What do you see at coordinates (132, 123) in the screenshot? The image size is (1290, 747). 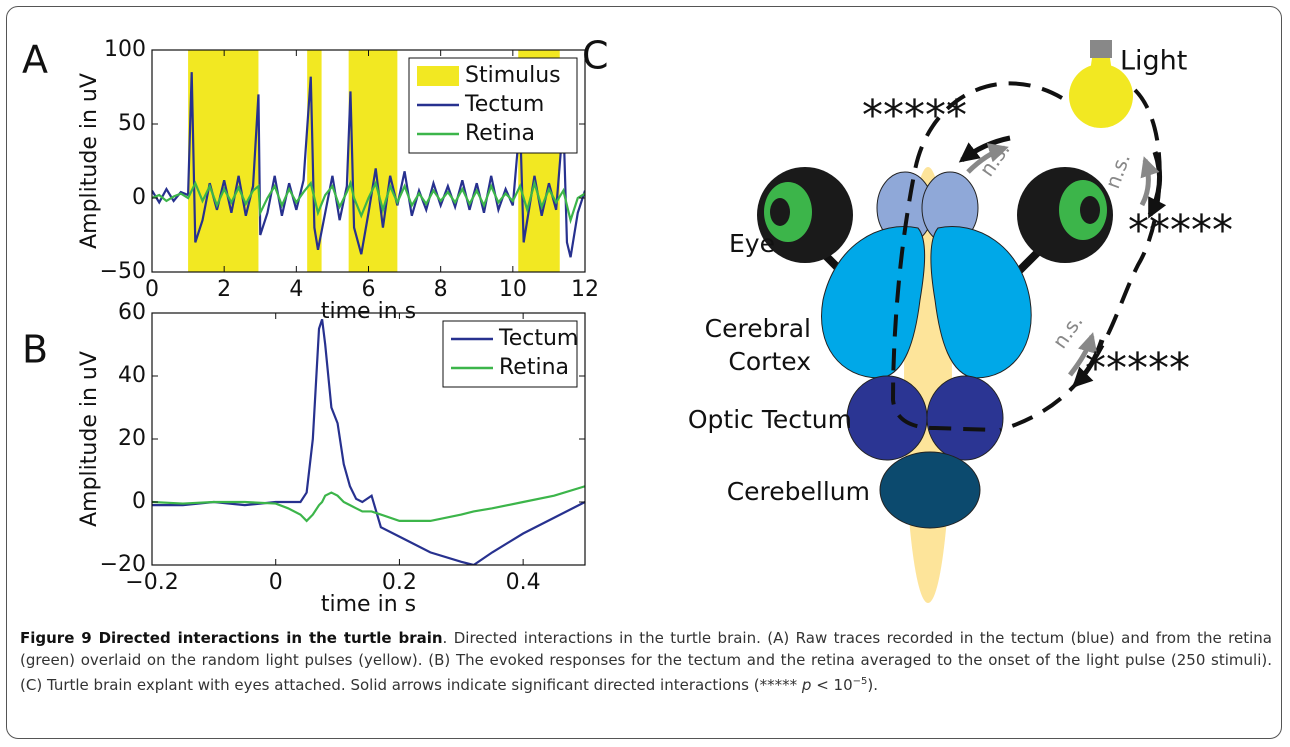 I see `y-tick-label: 50` at bounding box center [132, 123].